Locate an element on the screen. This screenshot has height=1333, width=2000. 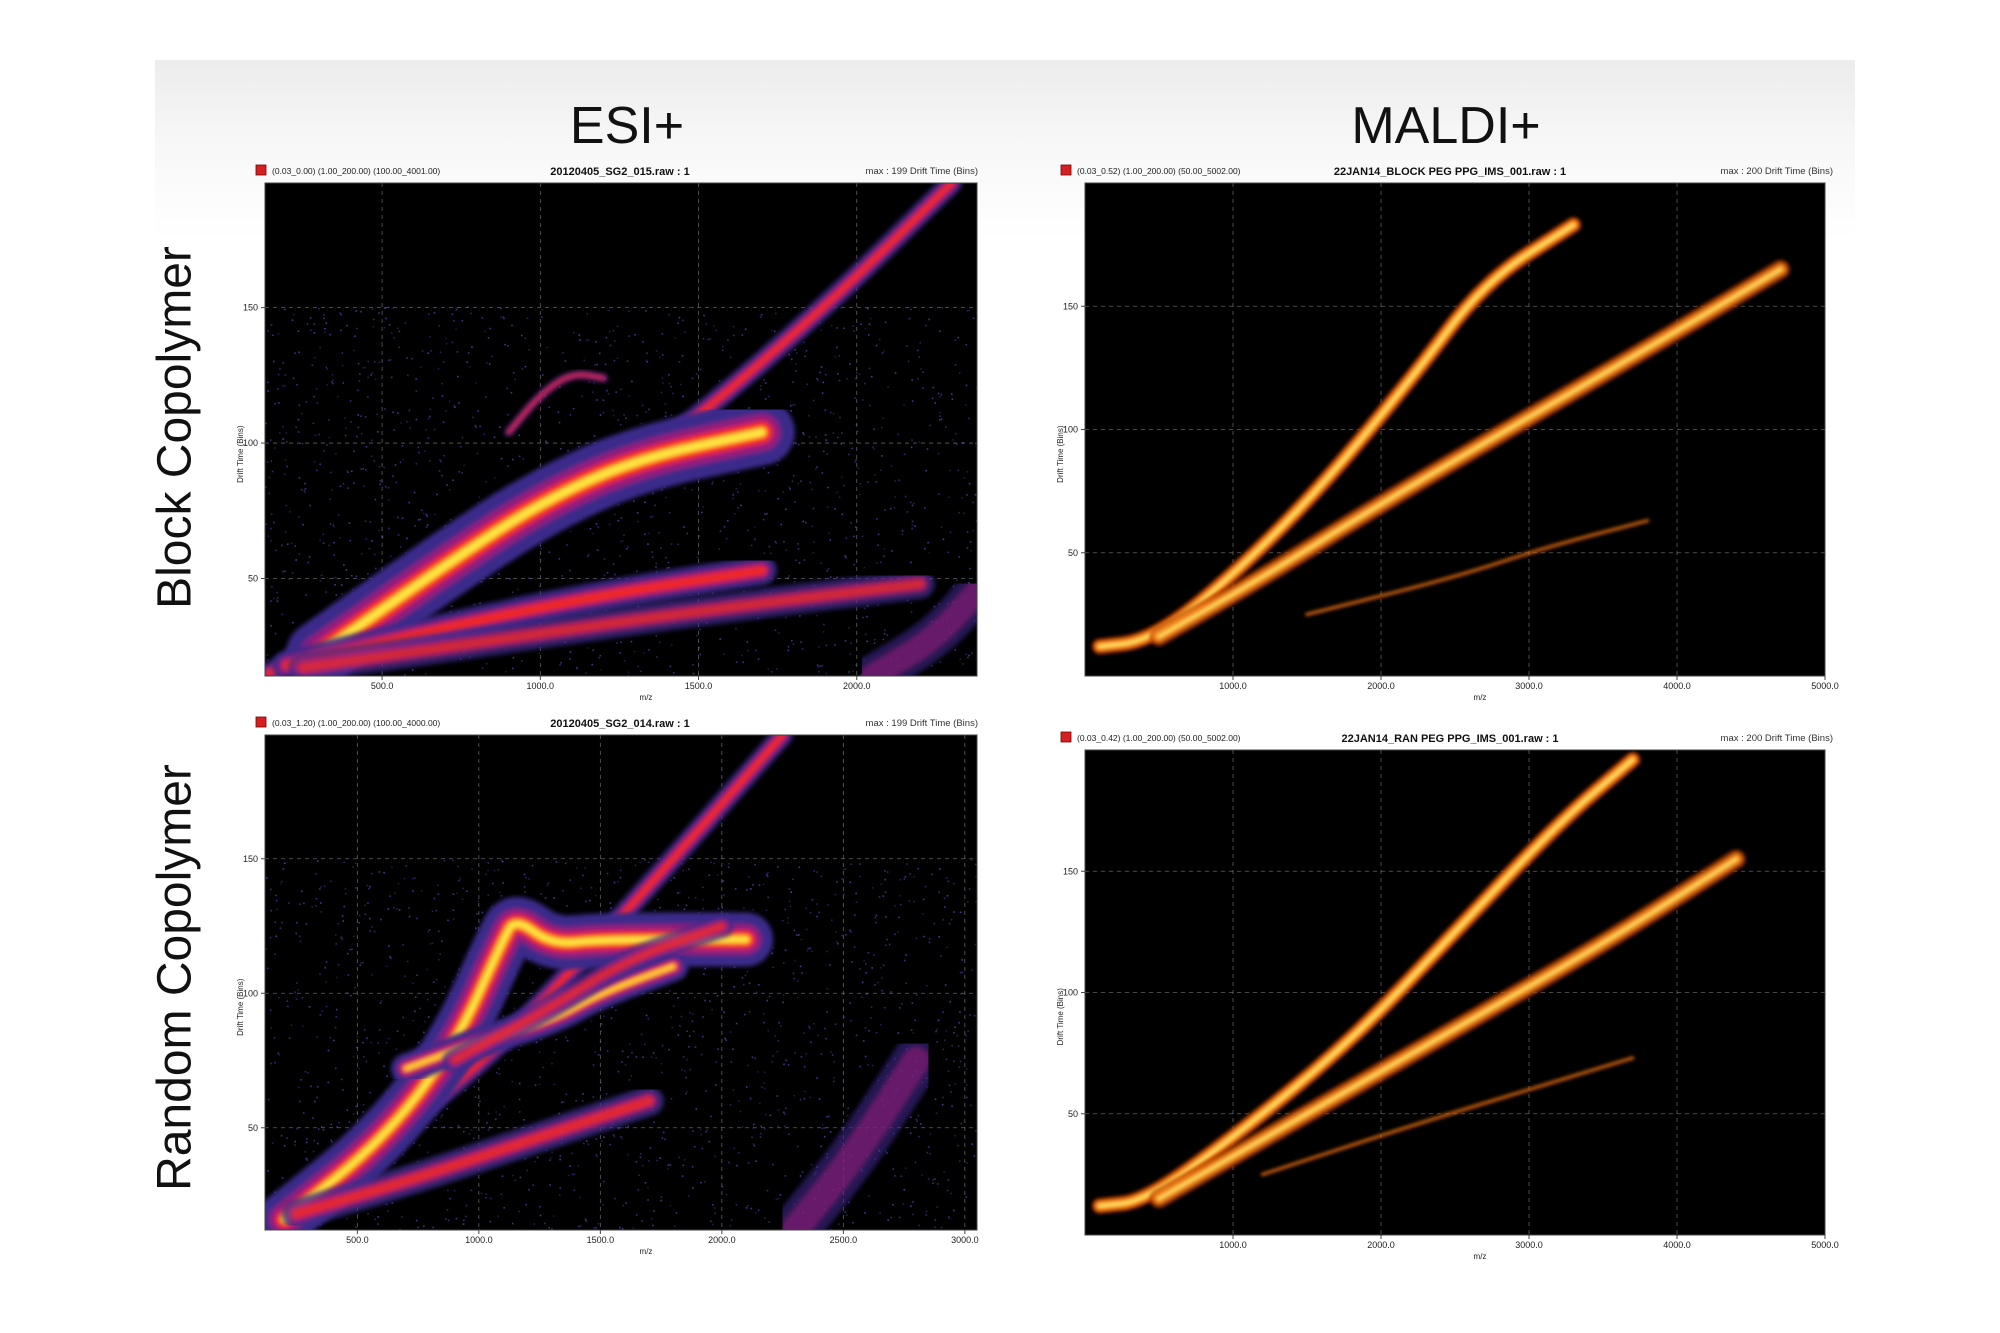
x-tick-label: 2500.0 is located at coordinates (844, 1240).